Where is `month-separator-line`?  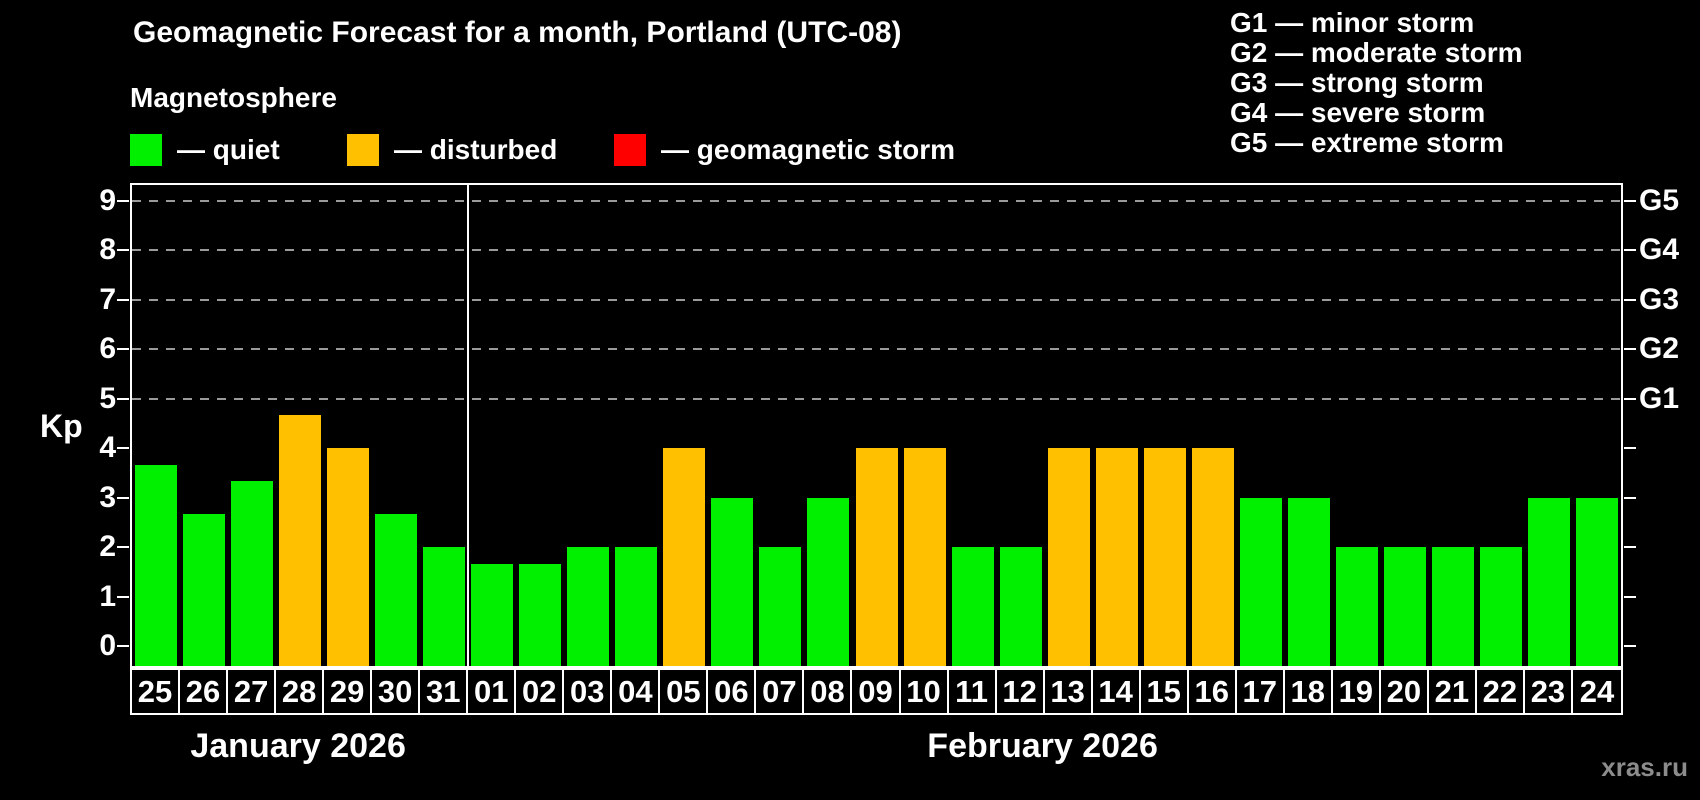
month-separator-line is located at coordinates (468, 425).